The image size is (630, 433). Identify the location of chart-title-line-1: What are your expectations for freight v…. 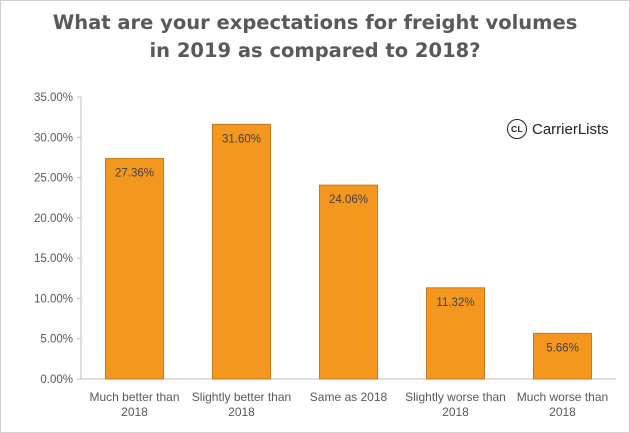
(315, 22).